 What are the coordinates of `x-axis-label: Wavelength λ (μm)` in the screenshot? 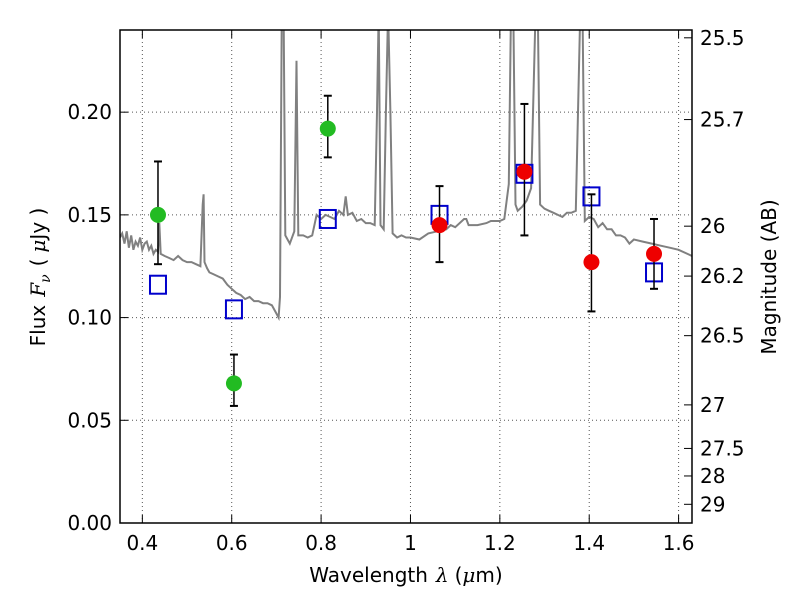 It's located at (405, 575).